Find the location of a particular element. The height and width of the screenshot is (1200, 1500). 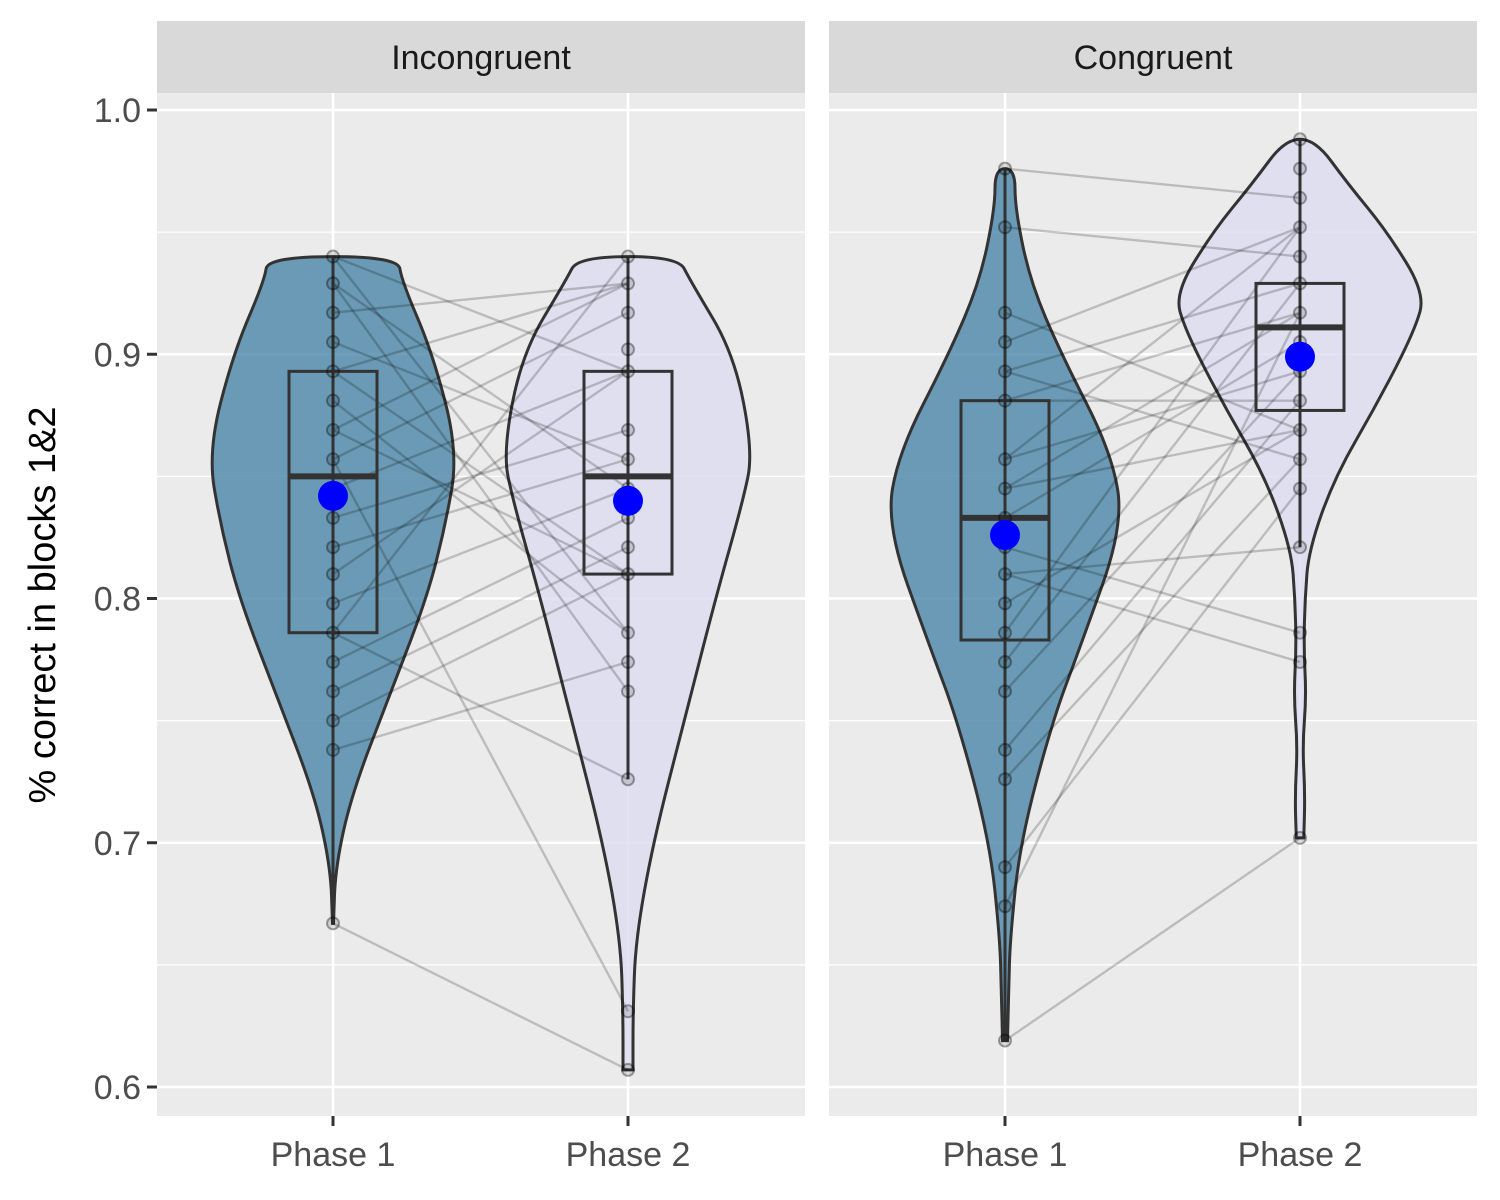

phase1-mean-point is located at coordinates (333, 495).